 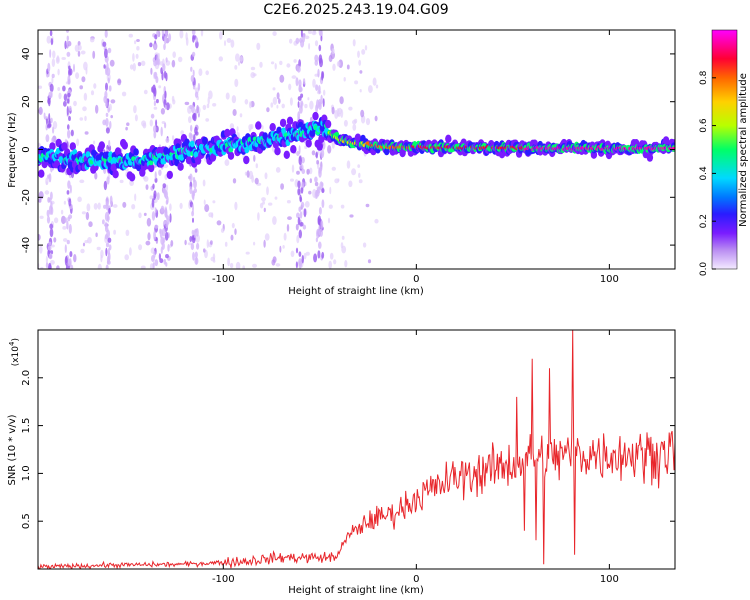 What do you see at coordinates (26, 245) in the screenshot?
I see `y-tick-label: -40` at bounding box center [26, 245].